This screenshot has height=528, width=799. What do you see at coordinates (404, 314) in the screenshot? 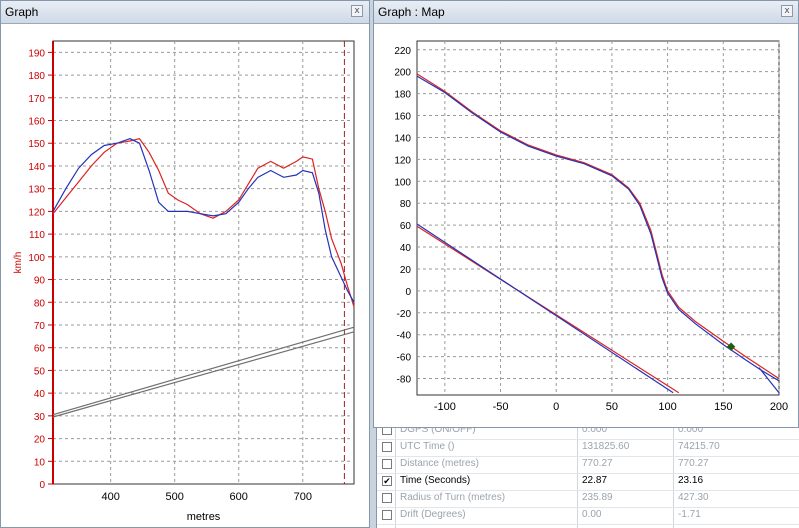
I see `y-tick-label: -20` at bounding box center [404, 314].